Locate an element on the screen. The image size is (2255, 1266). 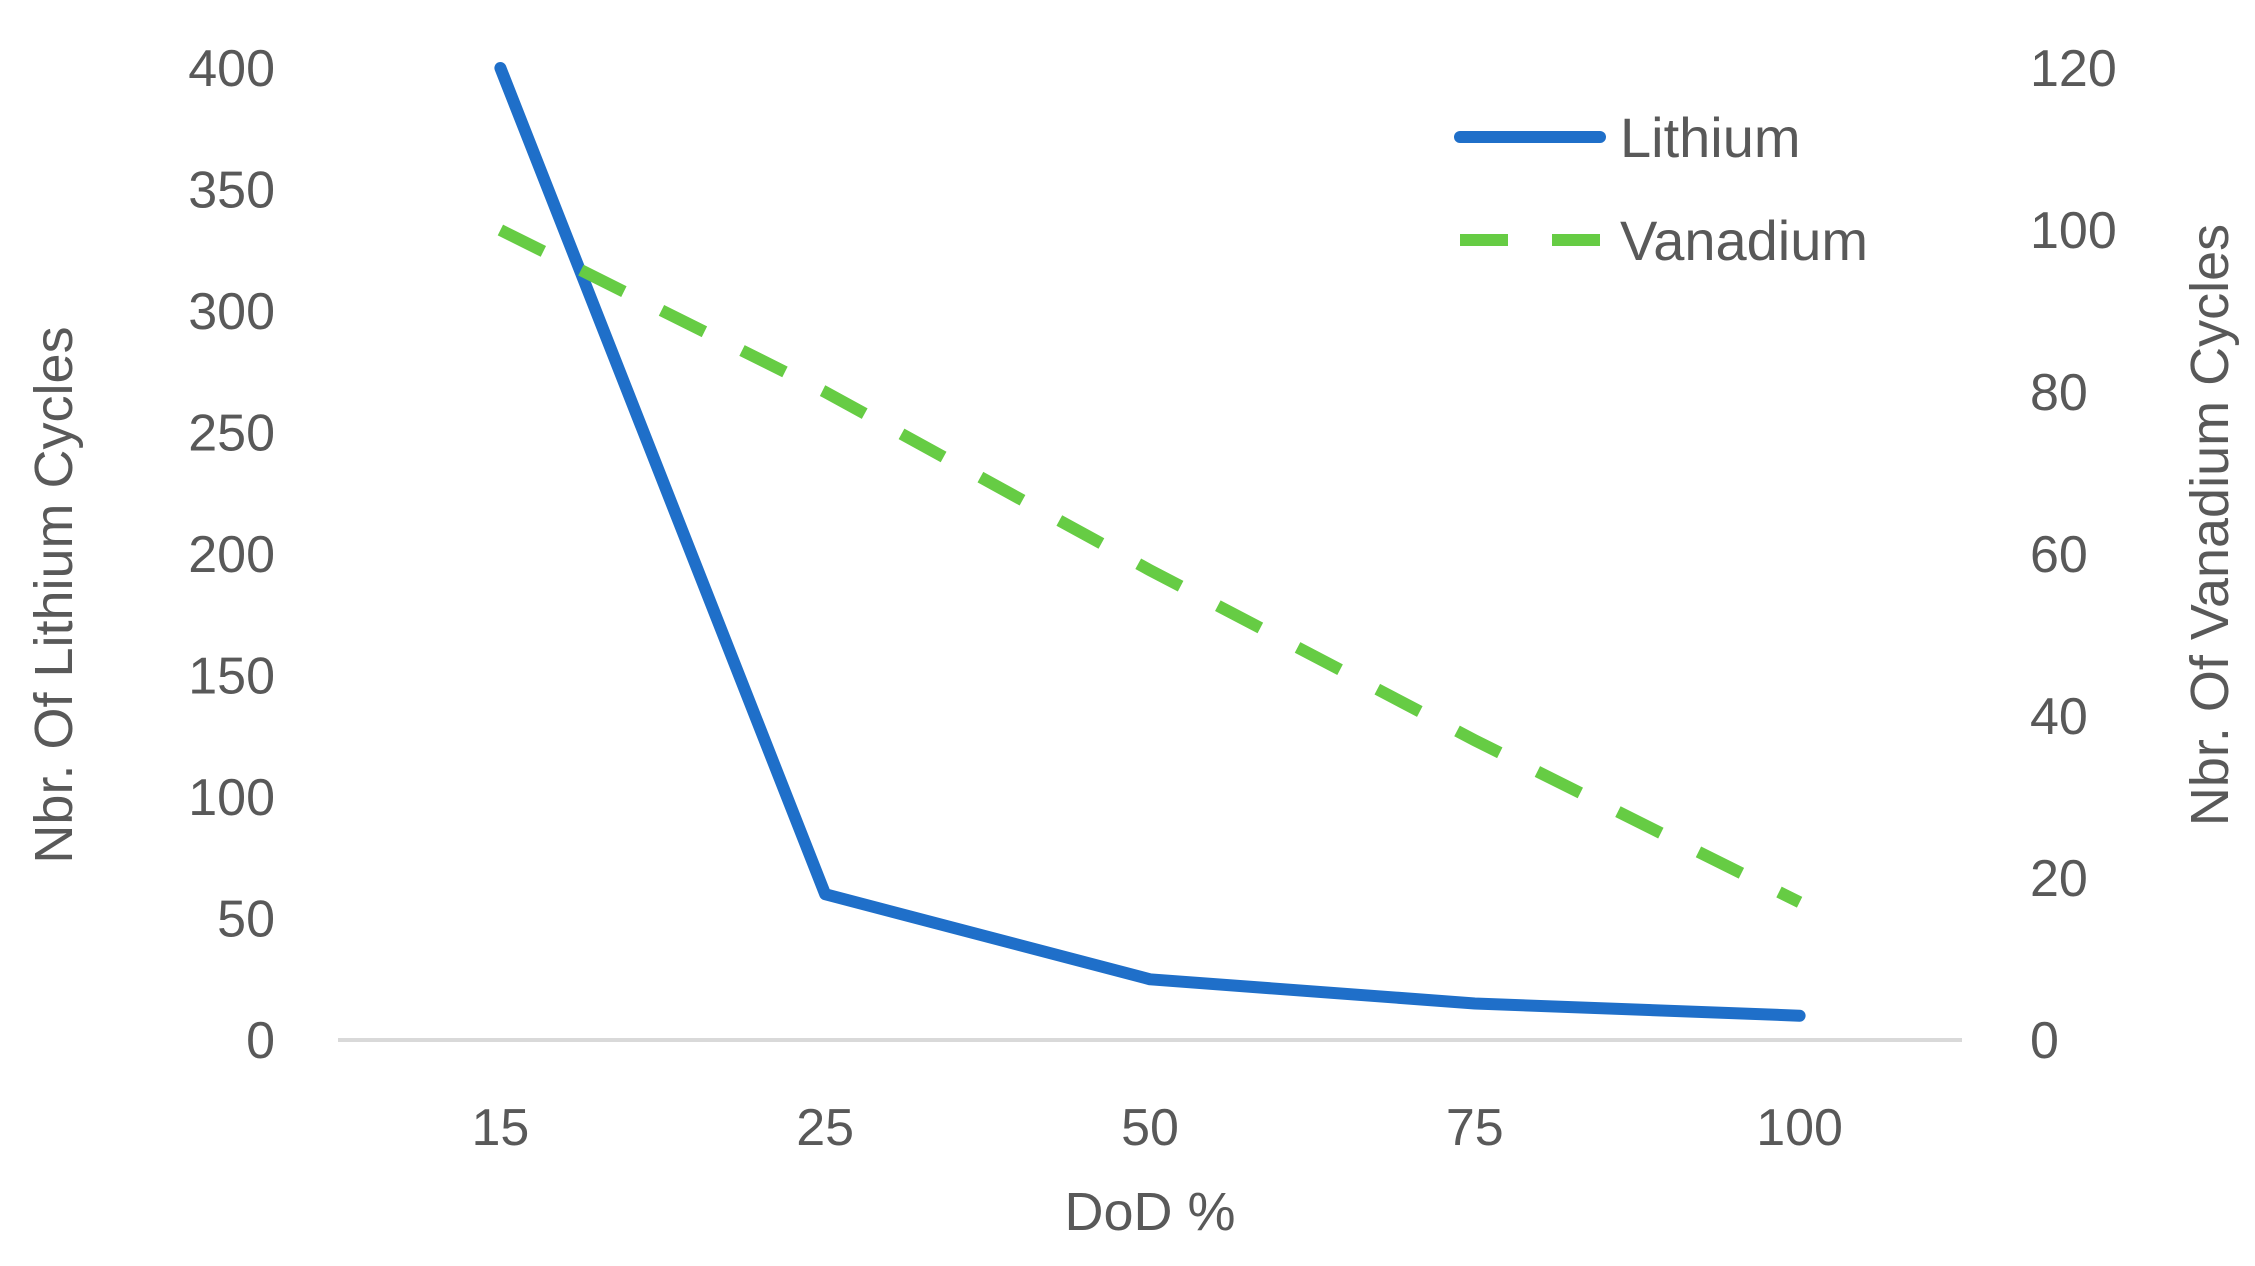
right-y-tick-label: 100 is located at coordinates (2073, 231).